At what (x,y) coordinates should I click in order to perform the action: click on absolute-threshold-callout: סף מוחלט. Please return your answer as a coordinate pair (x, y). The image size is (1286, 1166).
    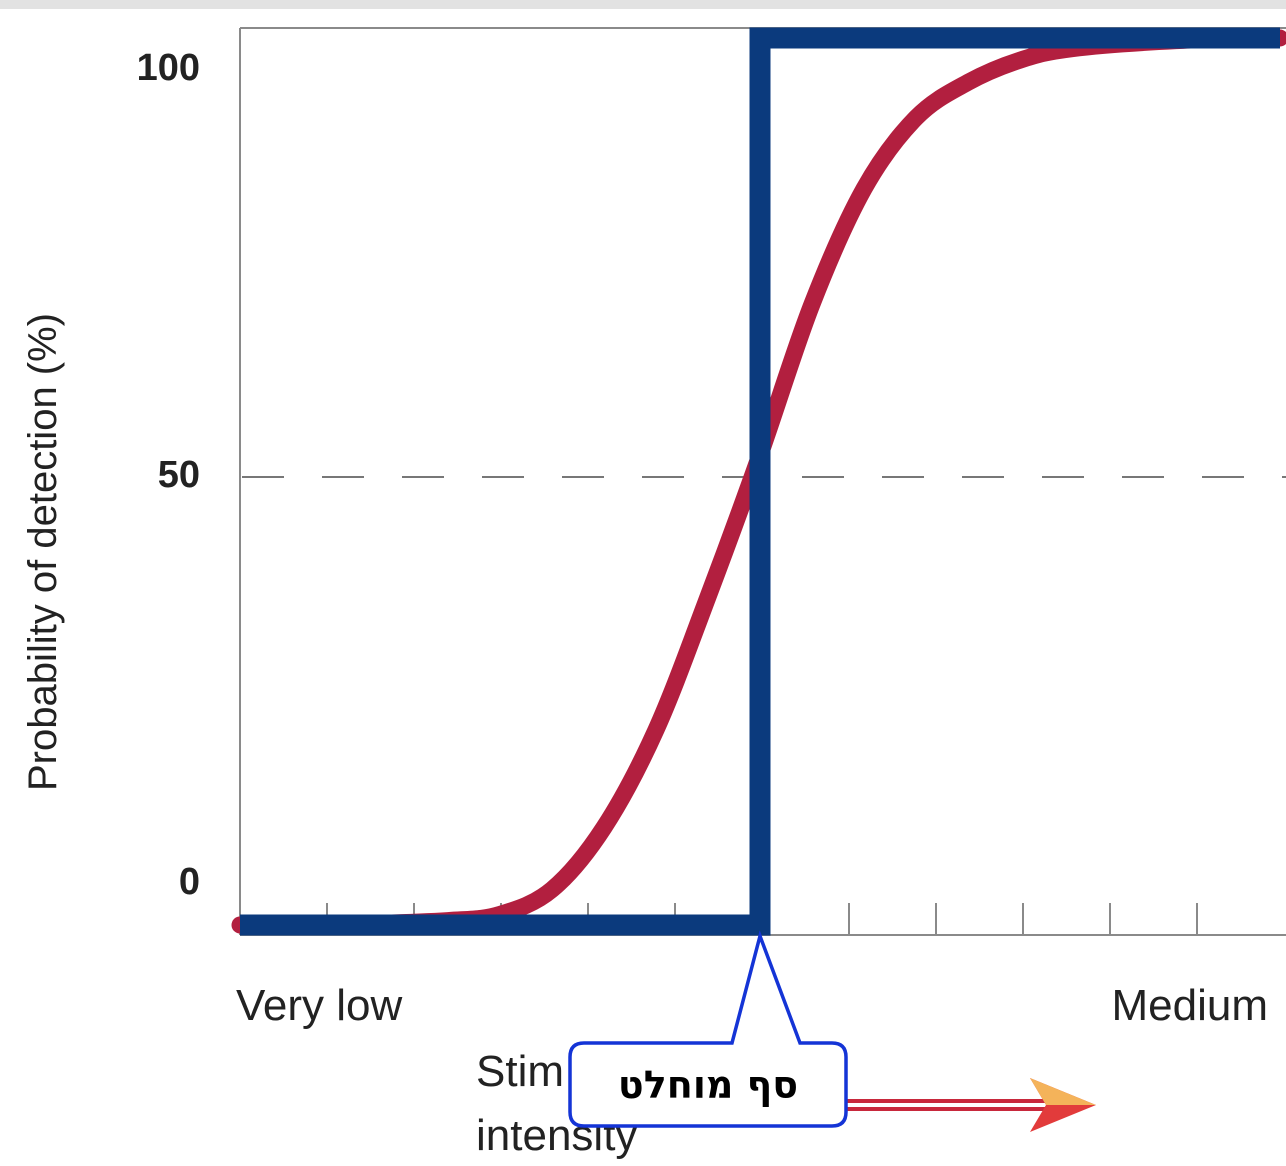
    Looking at the image, I should click on (708, 1029).